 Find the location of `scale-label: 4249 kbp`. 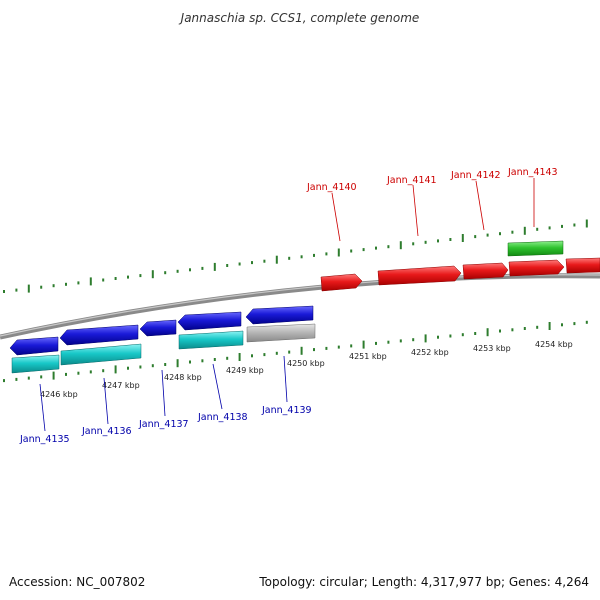

scale-label: 4249 kbp is located at coordinates (245, 370).